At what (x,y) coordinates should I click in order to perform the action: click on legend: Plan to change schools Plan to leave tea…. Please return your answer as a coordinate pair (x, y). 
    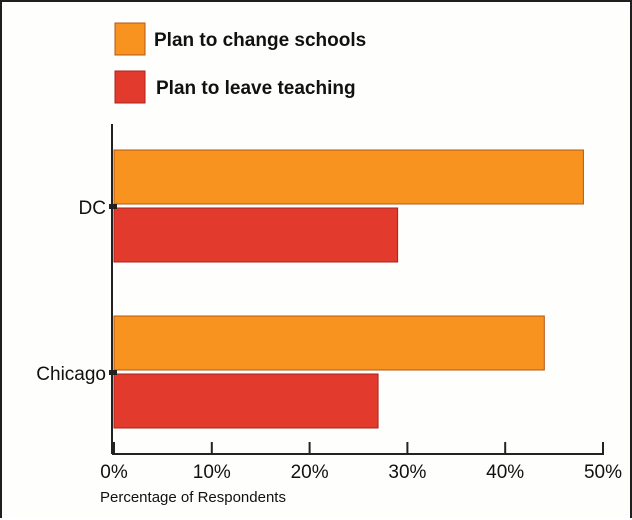
    Looking at the image, I should click on (240, 63).